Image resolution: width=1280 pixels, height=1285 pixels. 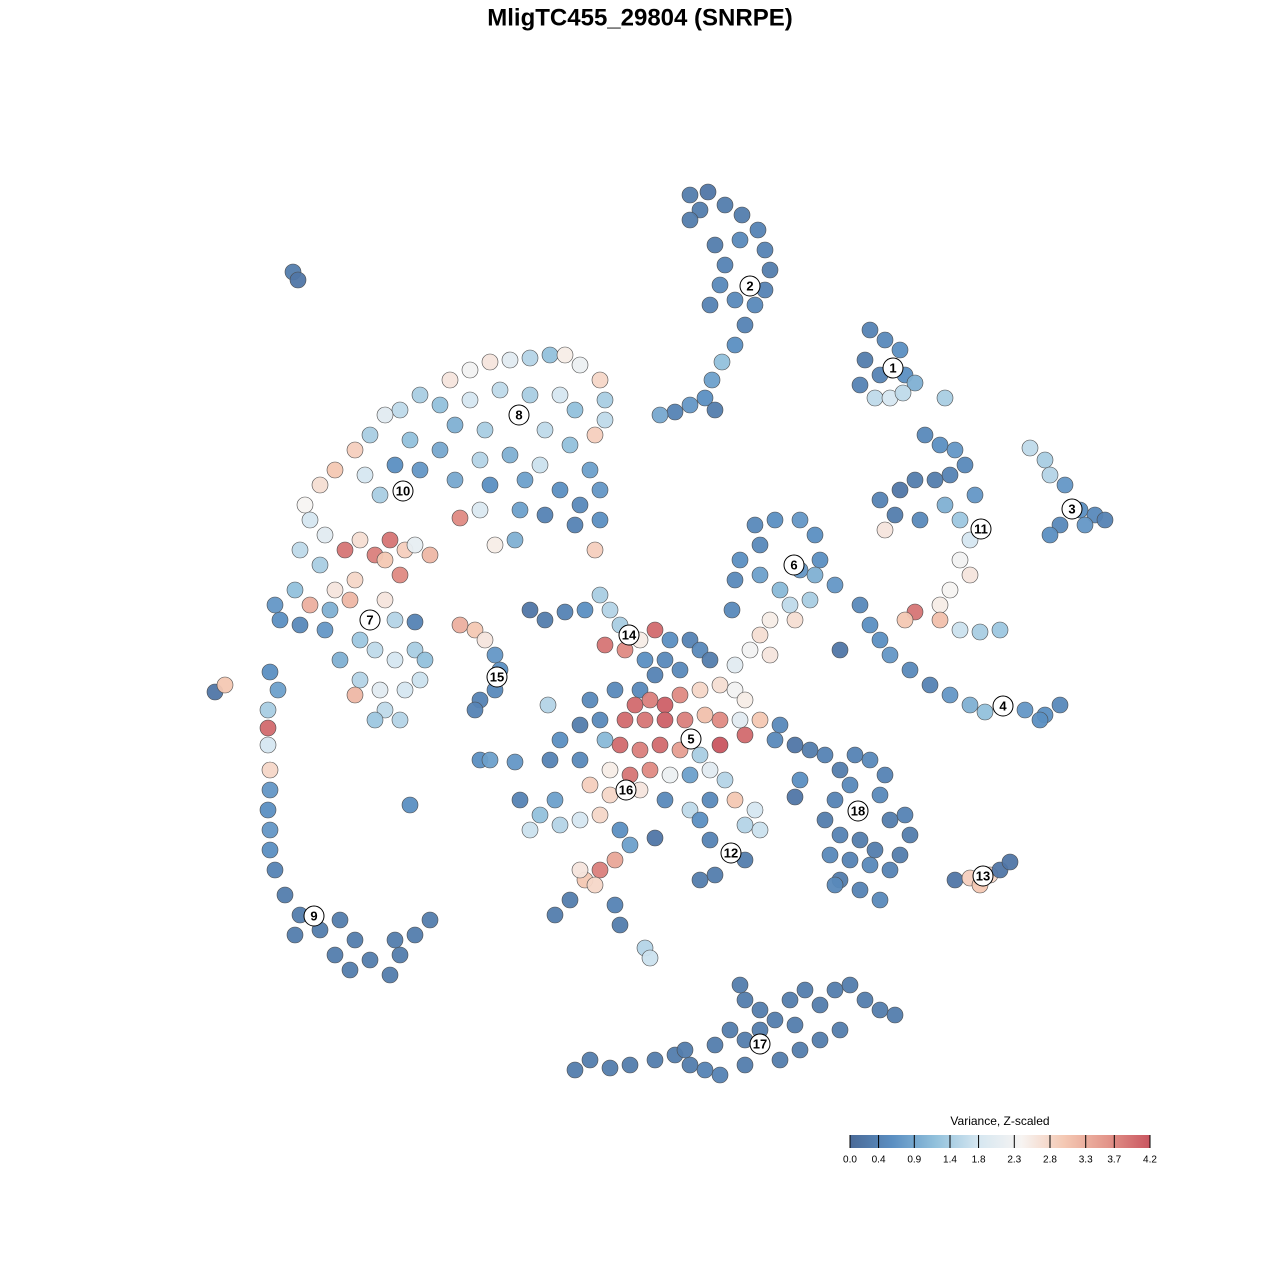 What do you see at coordinates (639, 17) in the screenshot?
I see `chart-title: MligTC455_29804 (SNRPE)` at bounding box center [639, 17].